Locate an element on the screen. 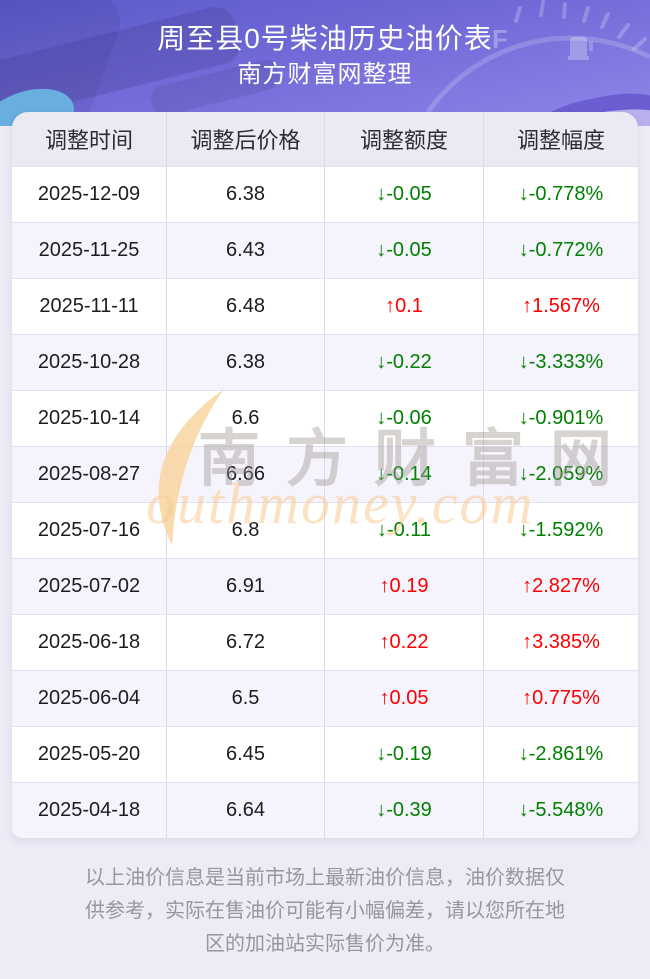 This screenshot has width=650, height=979. cell-change: ↓-0.11 is located at coordinates (404, 530).